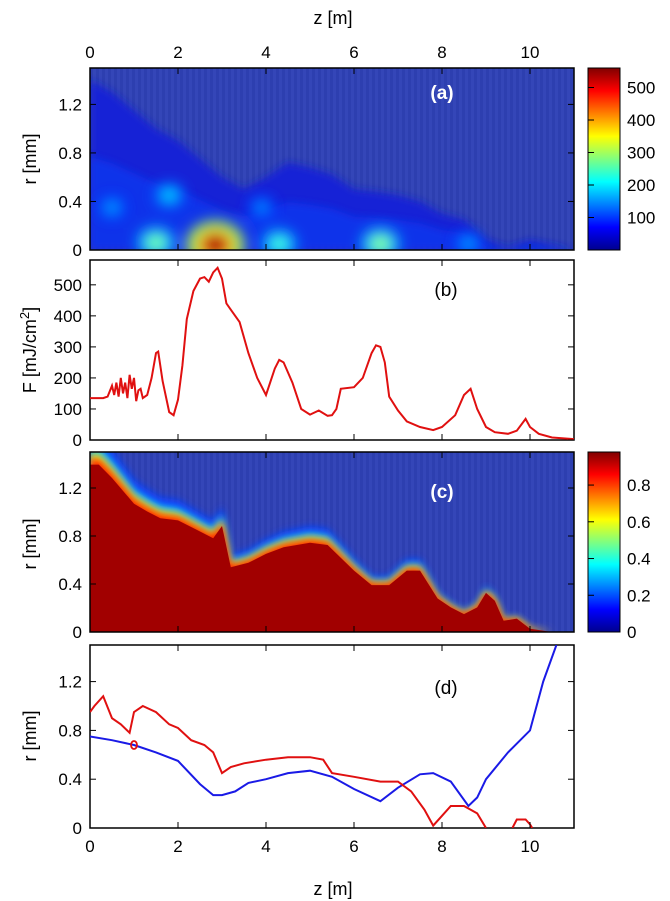  What do you see at coordinates (353, 846) in the screenshot?
I see `panel-d-xtick-label: 6` at bounding box center [353, 846].